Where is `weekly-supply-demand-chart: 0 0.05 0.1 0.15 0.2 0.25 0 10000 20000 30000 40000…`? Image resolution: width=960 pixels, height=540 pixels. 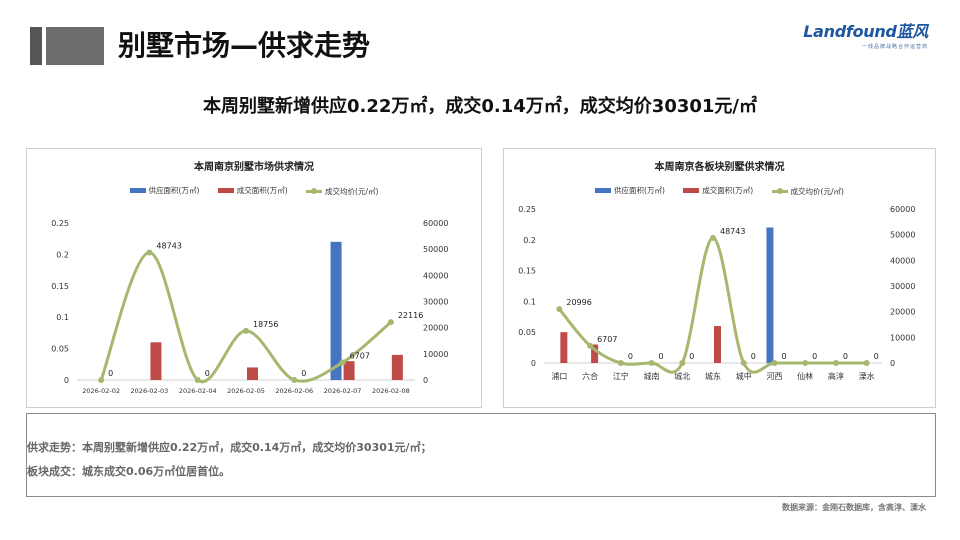 weekly-supply-demand-chart: 0 0.05 0.1 0.15 0.2 0.25 0 10000 20000 30000 40000… is located at coordinates (249, 307).